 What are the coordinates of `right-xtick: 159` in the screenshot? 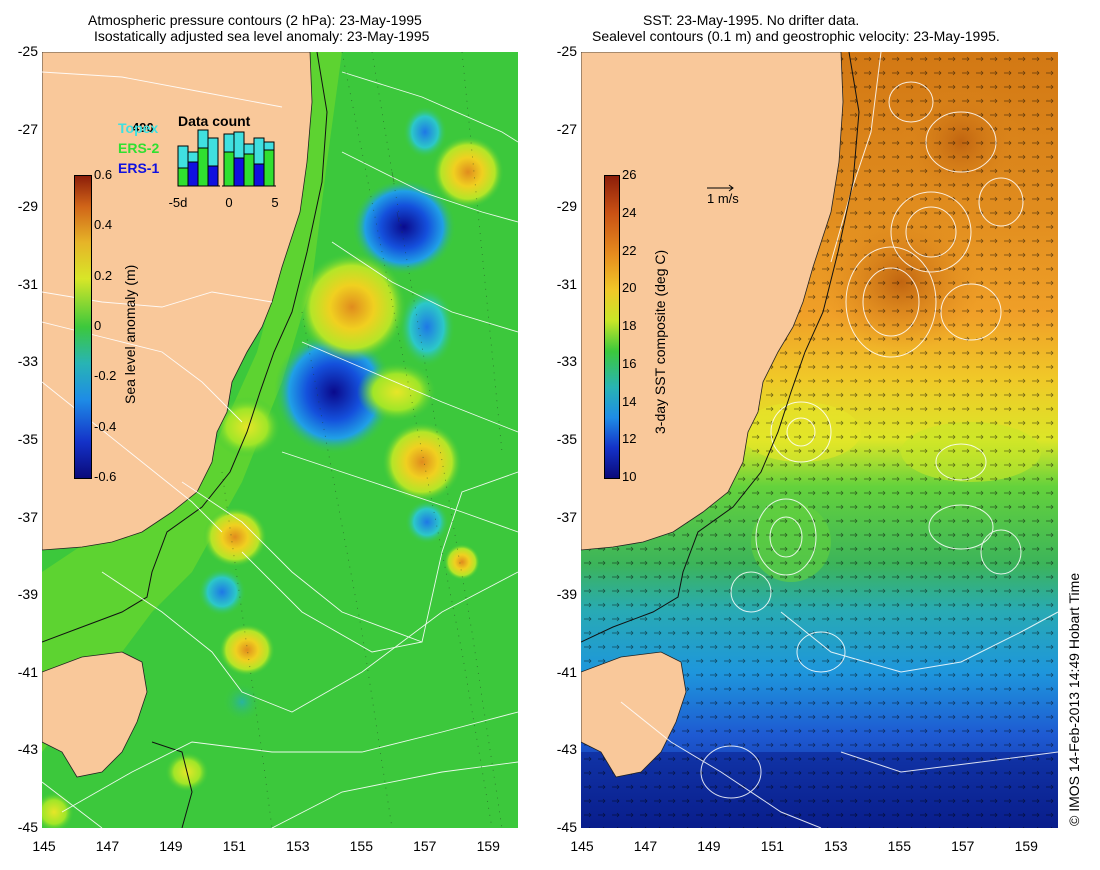 It's located at (1026, 846).